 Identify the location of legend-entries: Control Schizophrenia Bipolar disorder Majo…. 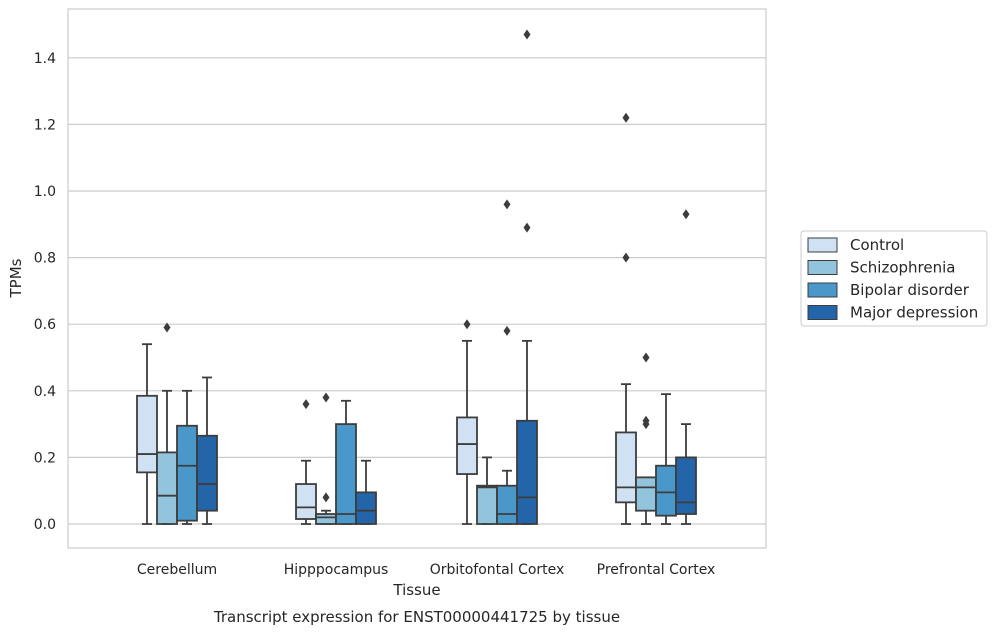
(892, 279).